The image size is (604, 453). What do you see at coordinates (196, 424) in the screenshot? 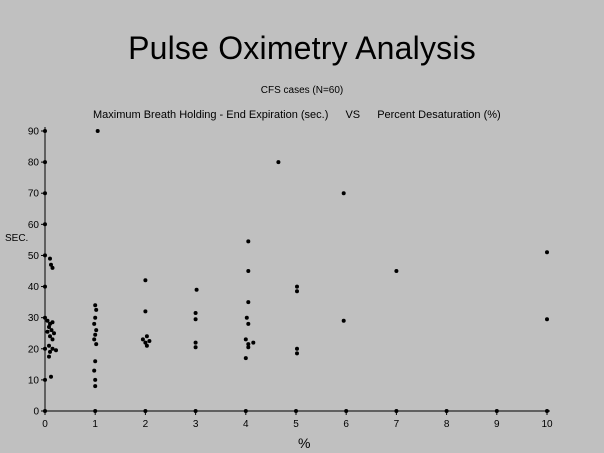
I see `x-tick-label: 3` at bounding box center [196, 424].